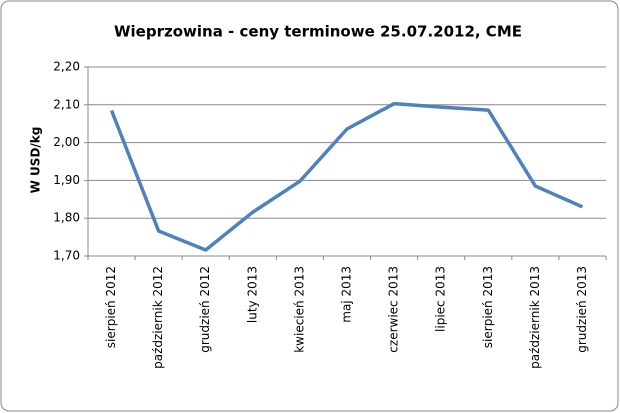  What do you see at coordinates (205, 309) in the screenshot?
I see `x-tick-label: grudzień 2012` at bounding box center [205, 309].